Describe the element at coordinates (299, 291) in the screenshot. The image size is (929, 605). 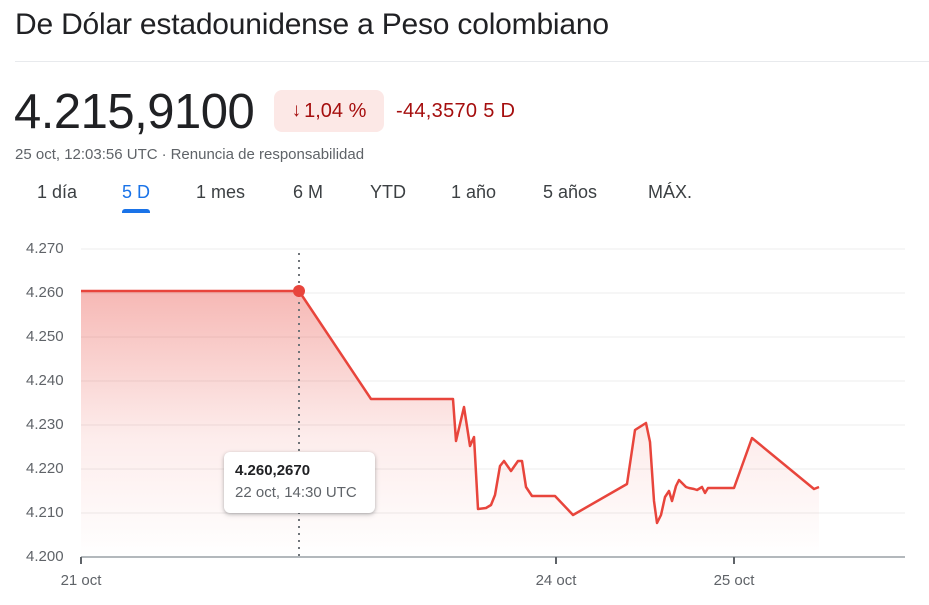
I see `hover-point` at that location.